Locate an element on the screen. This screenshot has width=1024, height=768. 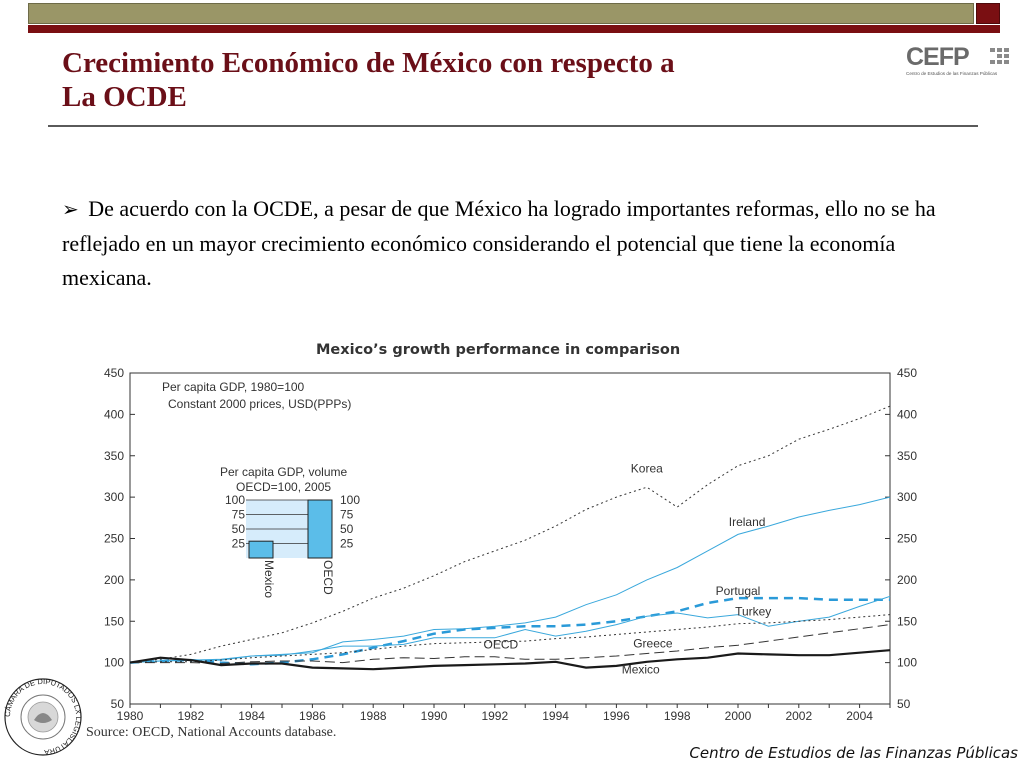
y-tick-label-left: 50 is located at coordinates (118, 704).